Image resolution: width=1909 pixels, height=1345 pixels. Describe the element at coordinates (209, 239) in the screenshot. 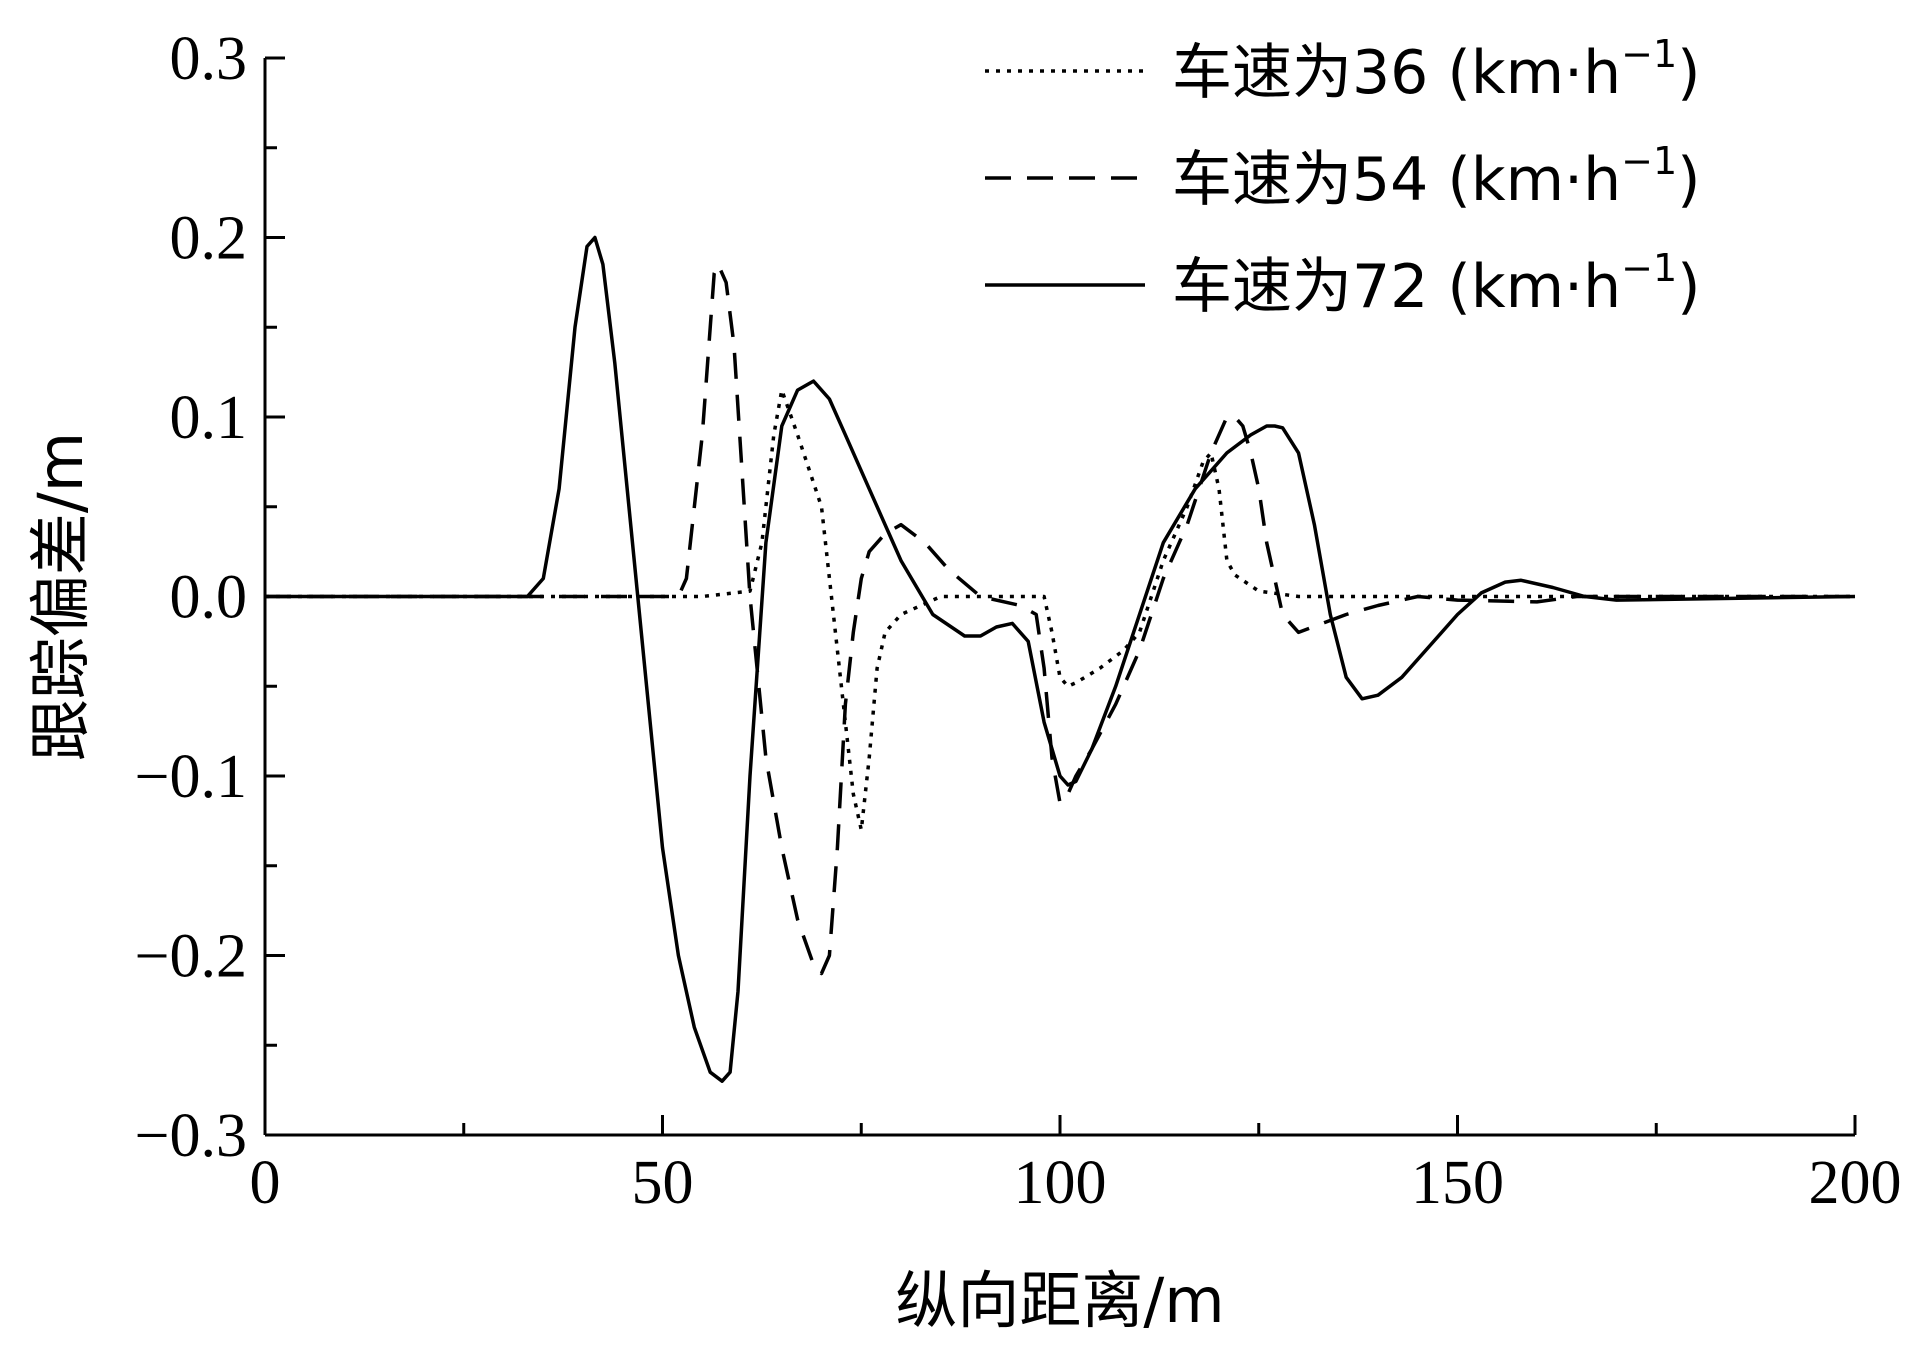

I see `y-tick-label: 0.2` at that location.